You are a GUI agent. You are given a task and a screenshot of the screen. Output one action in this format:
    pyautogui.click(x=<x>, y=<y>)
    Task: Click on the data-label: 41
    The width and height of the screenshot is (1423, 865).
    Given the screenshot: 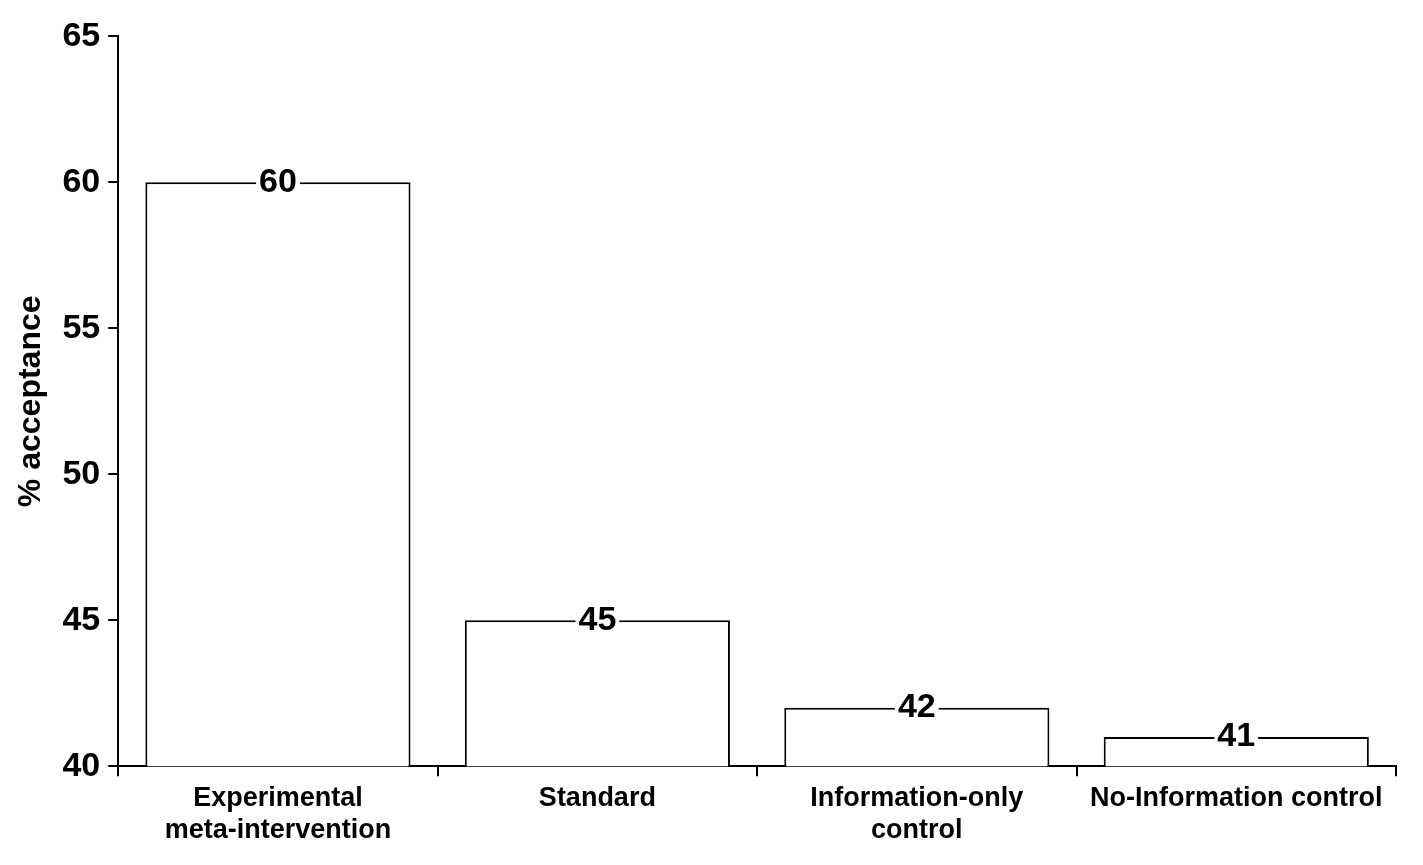 What is the action you would take?
    pyautogui.click(x=1236, y=734)
    